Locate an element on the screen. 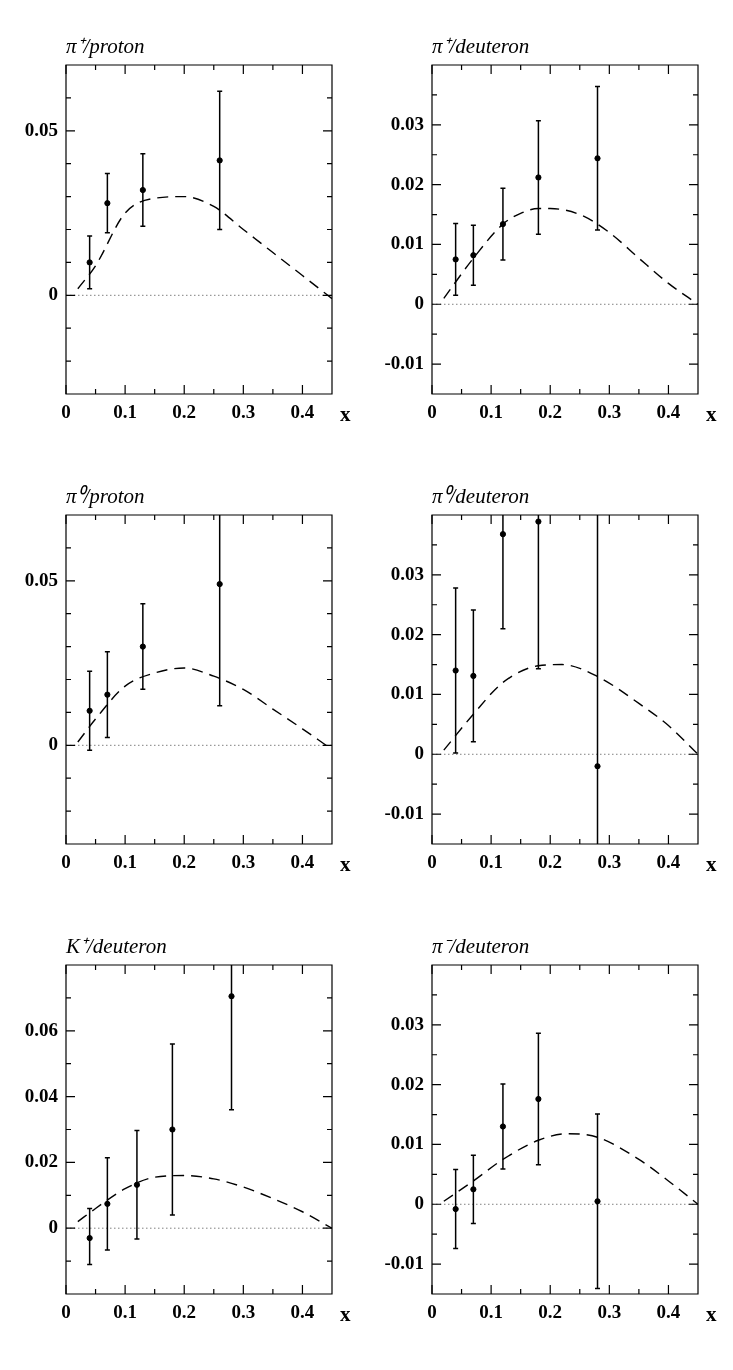 The width and height of the screenshot is (733, 1370). chart-title: π⁺/proton is located at coordinates (105, 46).